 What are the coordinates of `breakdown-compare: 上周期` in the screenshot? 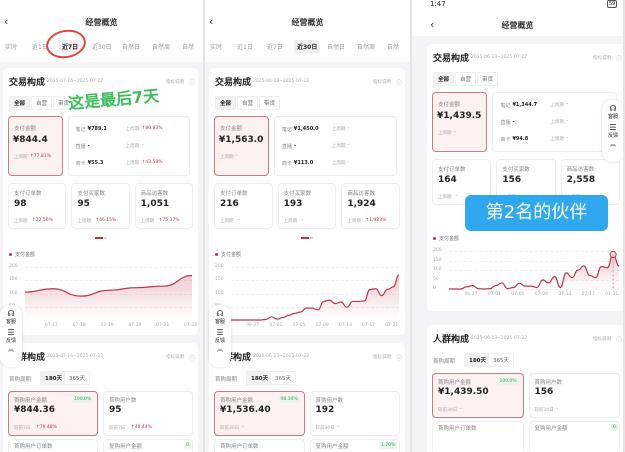 It's located at (132, 129).